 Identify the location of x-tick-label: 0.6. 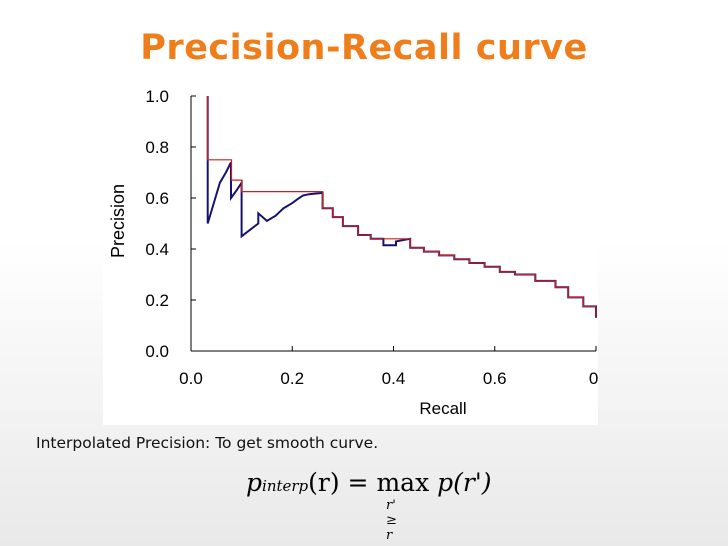
(495, 378).